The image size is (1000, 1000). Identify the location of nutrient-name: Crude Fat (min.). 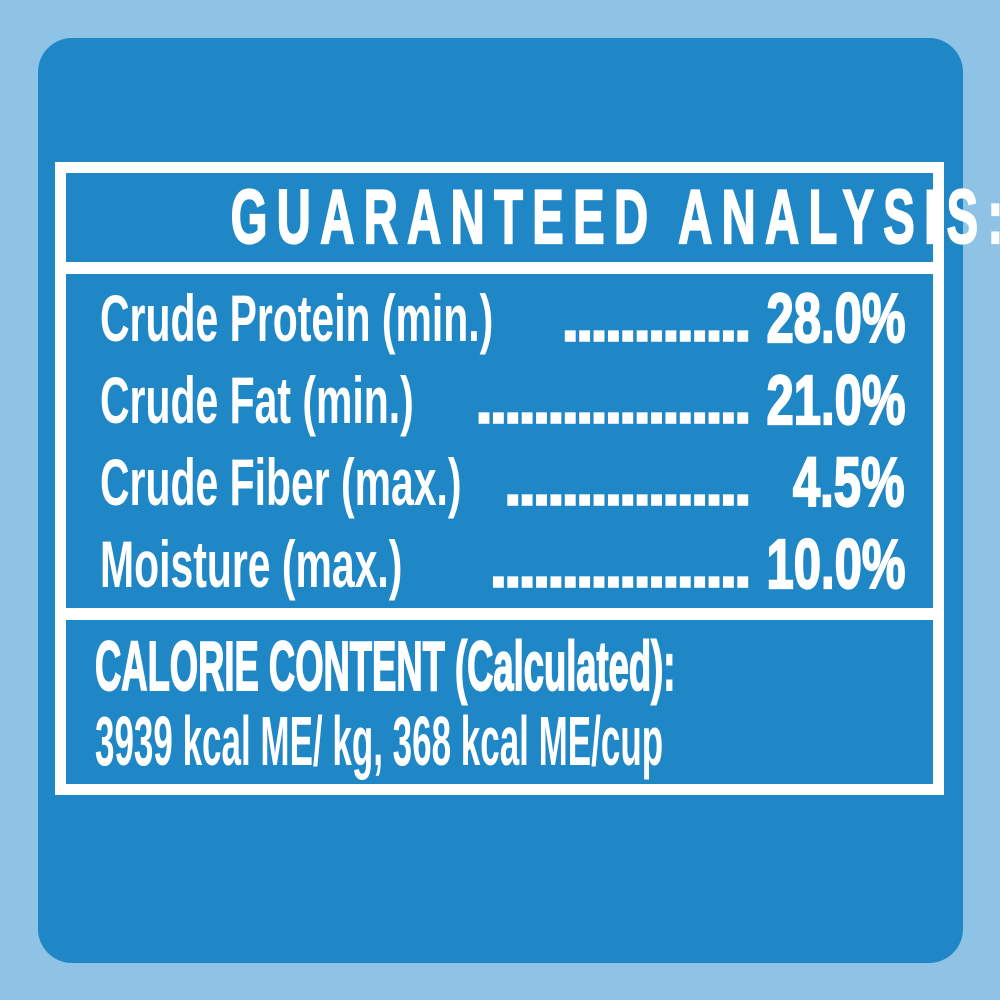
(257, 400).